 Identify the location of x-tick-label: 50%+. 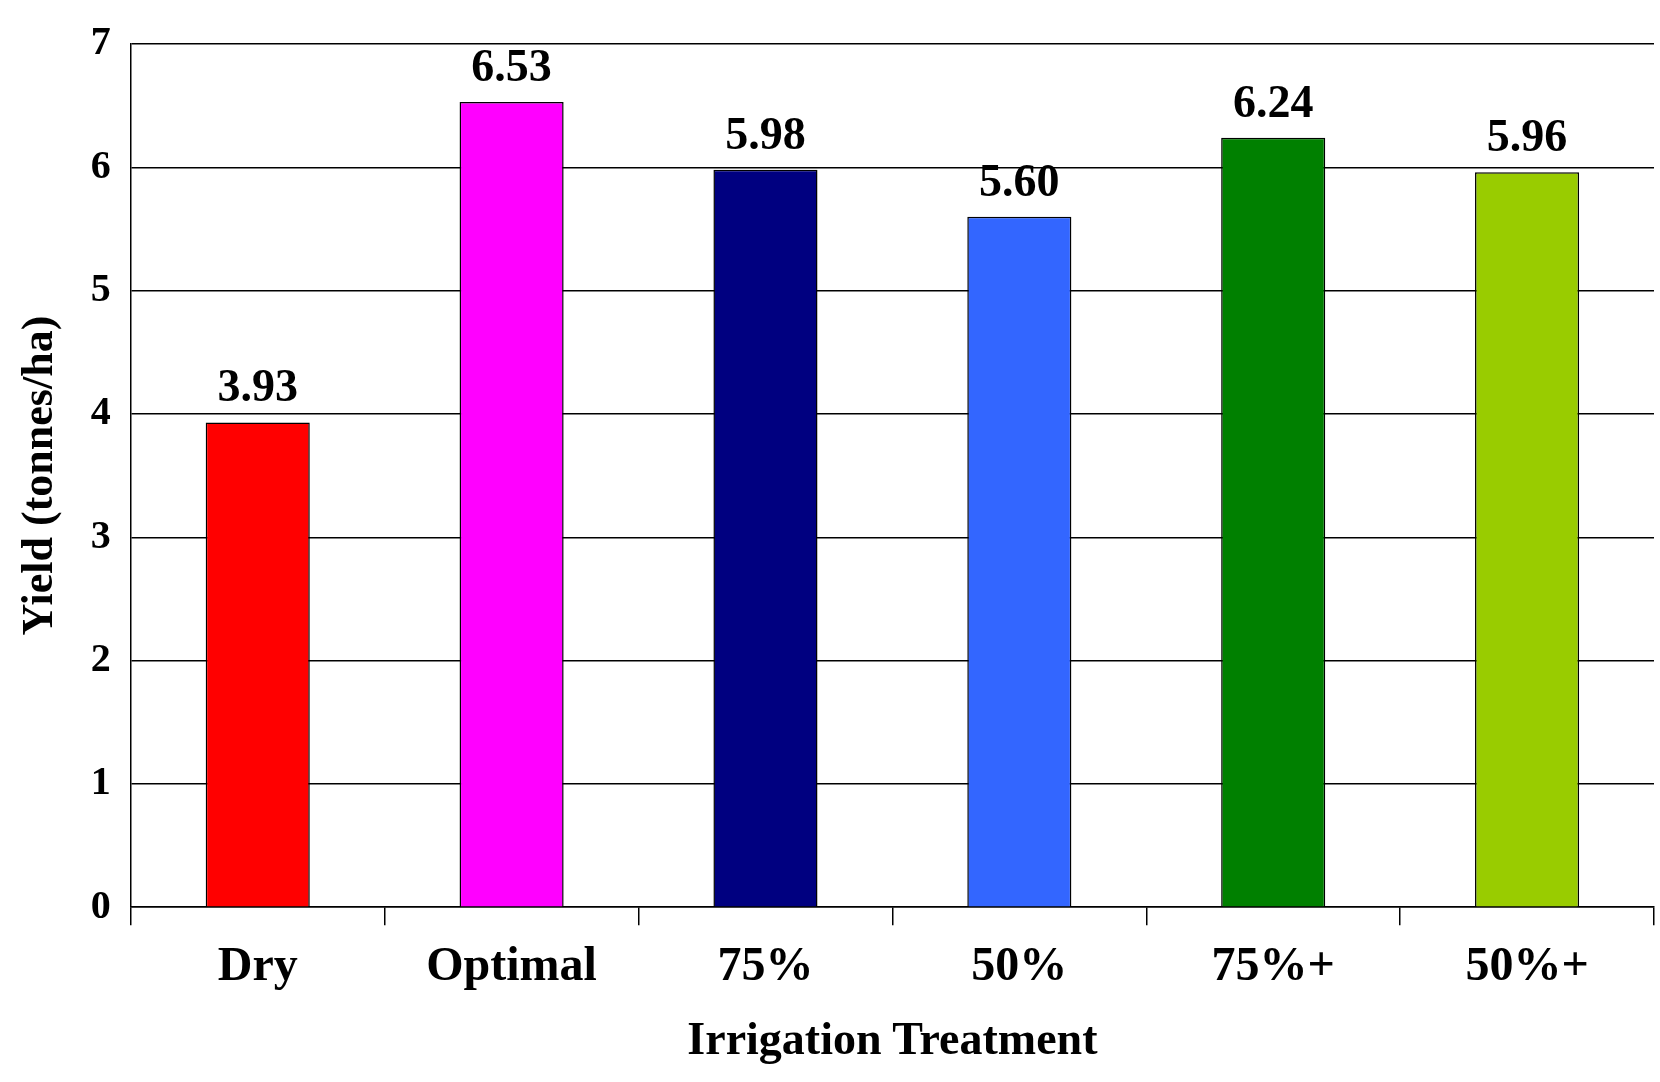
(1527, 964).